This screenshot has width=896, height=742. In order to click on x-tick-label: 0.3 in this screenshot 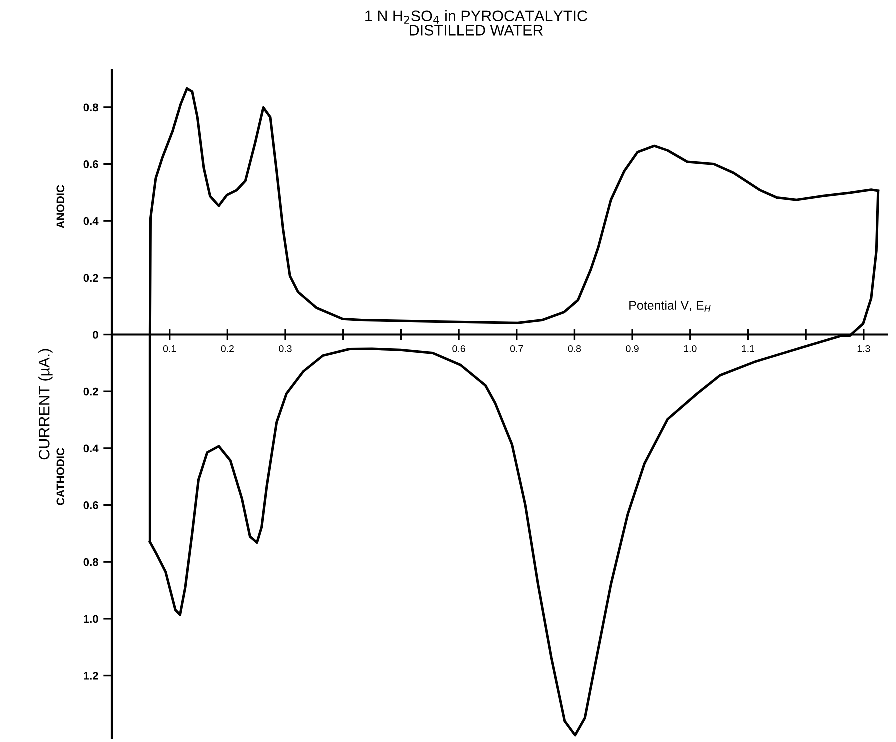, I will do `click(285, 348)`.